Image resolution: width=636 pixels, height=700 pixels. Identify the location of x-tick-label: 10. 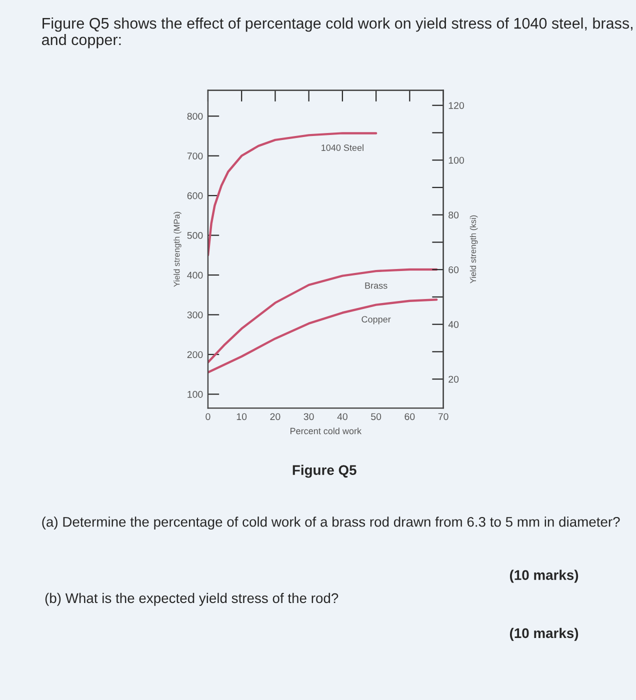
(241, 416).